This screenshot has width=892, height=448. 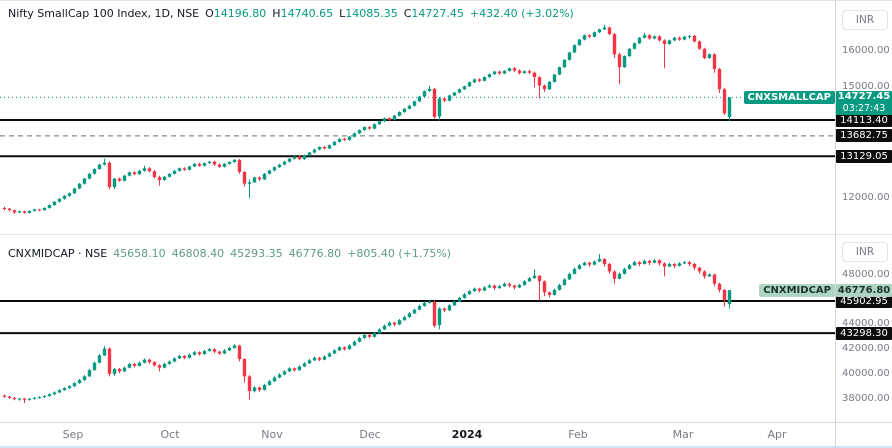 What do you see at coordinates (256, 253) in the screenshot?
I see `pane2-low-value: 45293.35` at bounding box center [256, 253].